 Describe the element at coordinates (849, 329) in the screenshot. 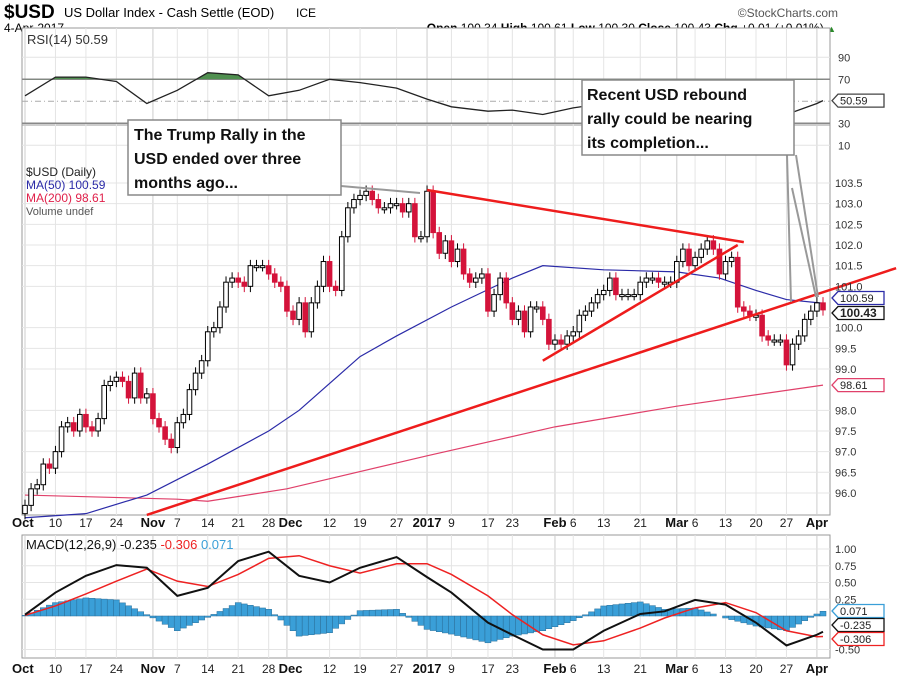

I see `price-tick-label: 100.0` at that location.